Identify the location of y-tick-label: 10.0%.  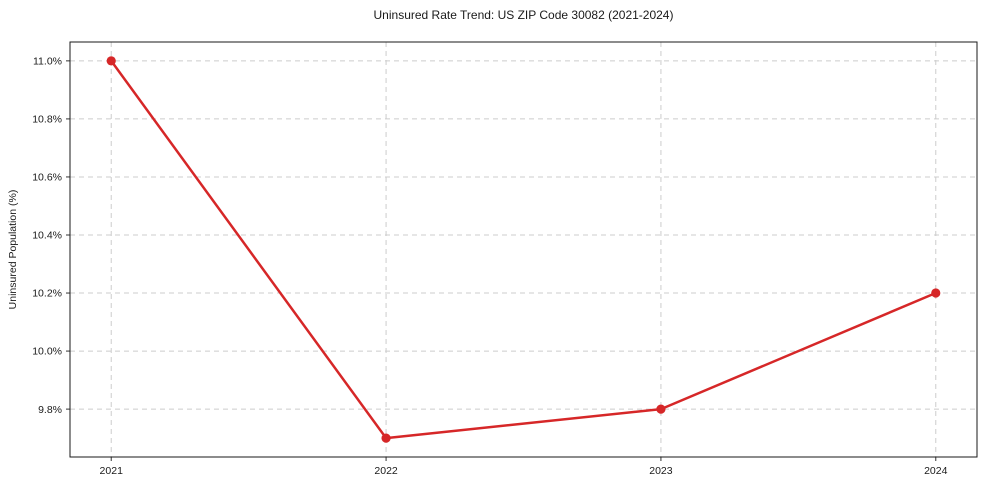
(47, 352).